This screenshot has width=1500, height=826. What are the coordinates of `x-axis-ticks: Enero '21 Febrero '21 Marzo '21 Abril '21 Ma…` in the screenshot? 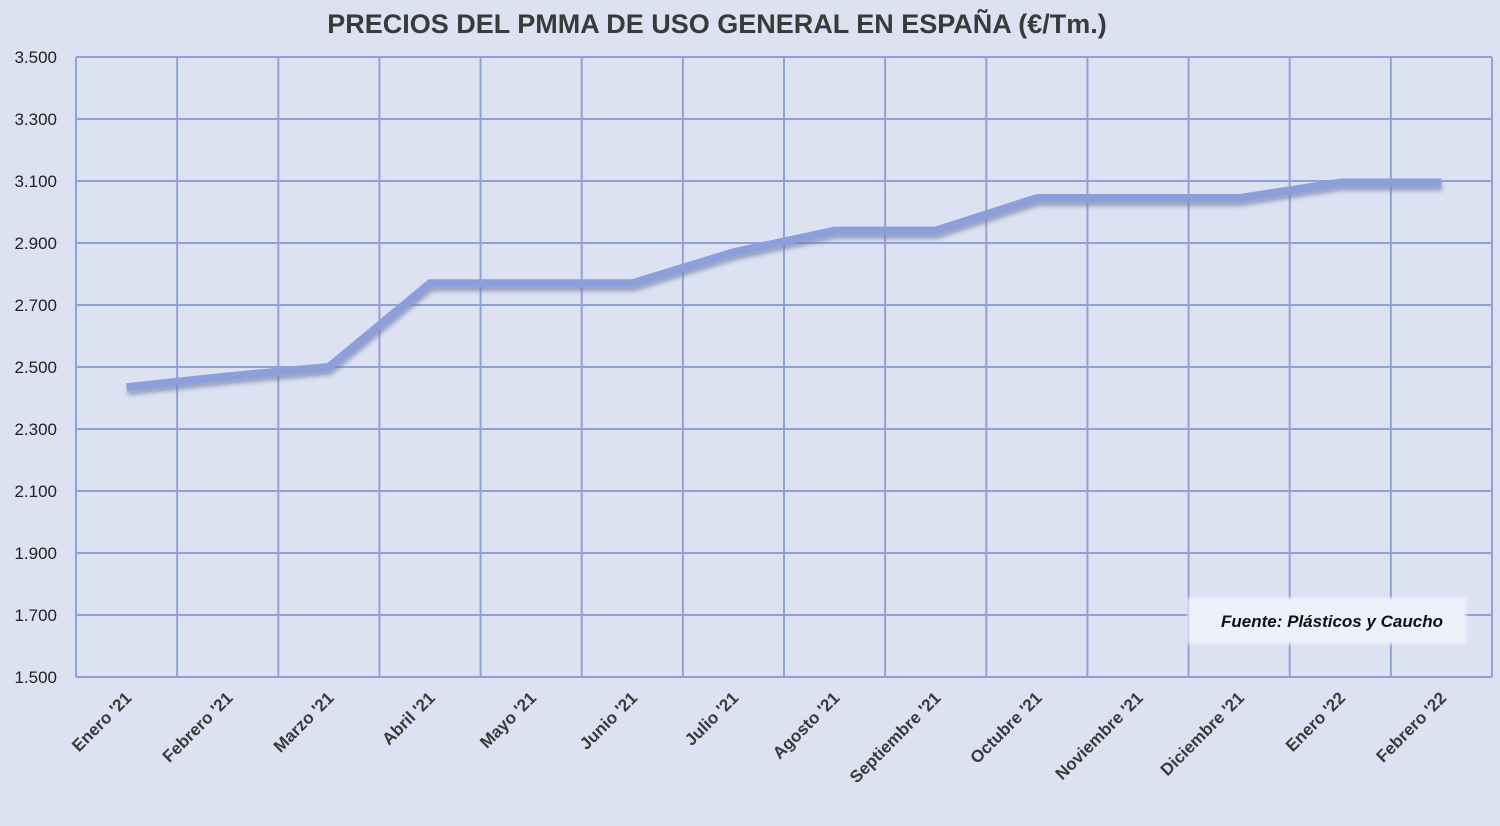 It's located at (759, 737).